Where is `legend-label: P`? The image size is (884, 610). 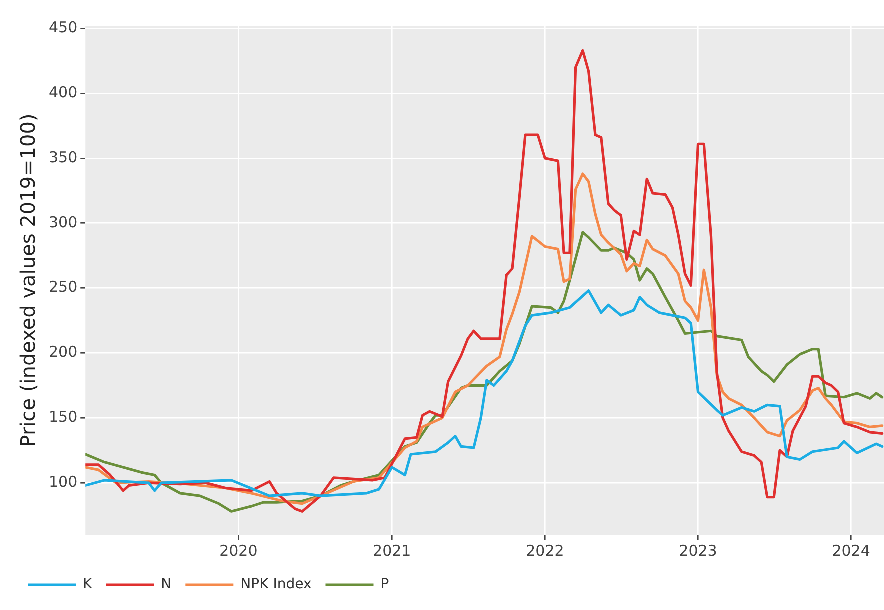 legend-label: P is located at coordinates (385, 584).